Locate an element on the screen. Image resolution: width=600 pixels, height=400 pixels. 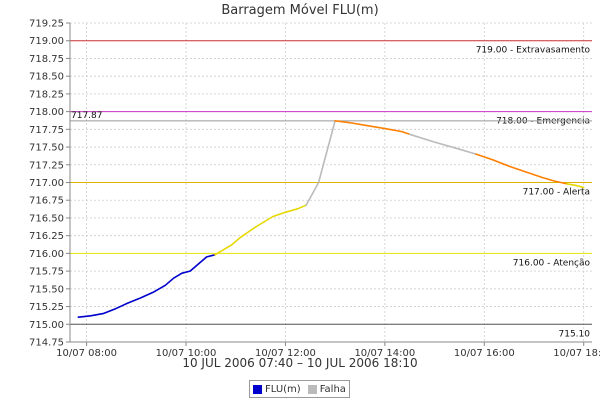
y-tick-label: 717.75 is located at coordinates (46, 130).